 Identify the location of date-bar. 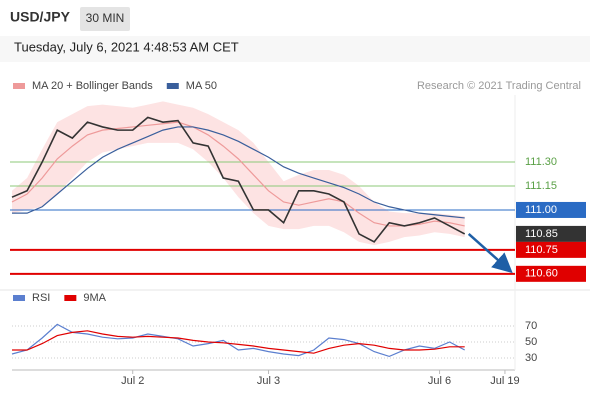
(295, 49).